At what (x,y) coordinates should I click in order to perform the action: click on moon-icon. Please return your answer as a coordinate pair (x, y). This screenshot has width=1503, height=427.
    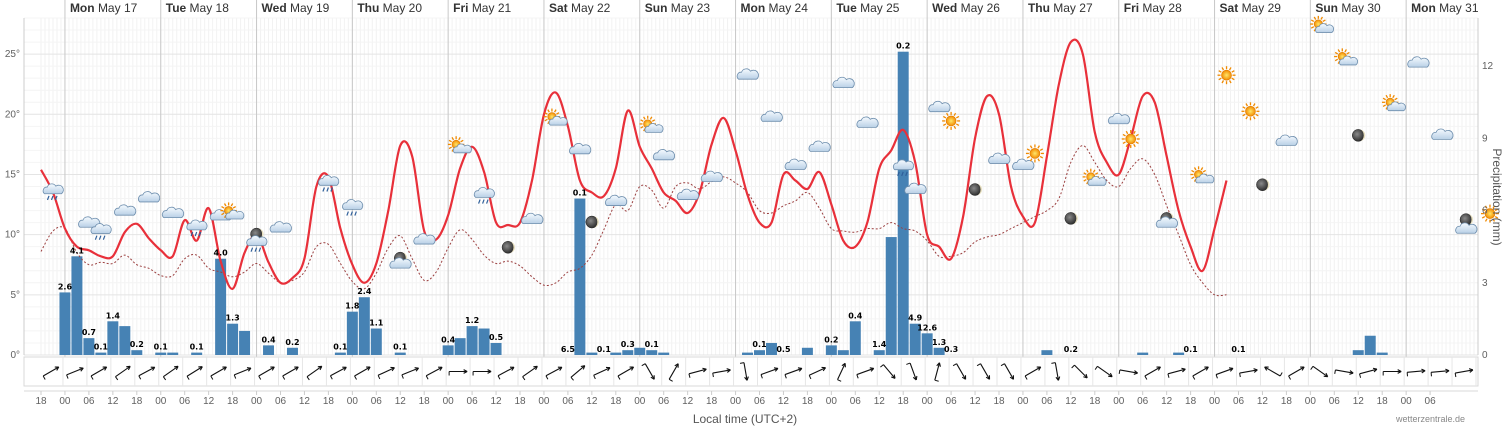
    Looking at the image, I should click on (508, 247).